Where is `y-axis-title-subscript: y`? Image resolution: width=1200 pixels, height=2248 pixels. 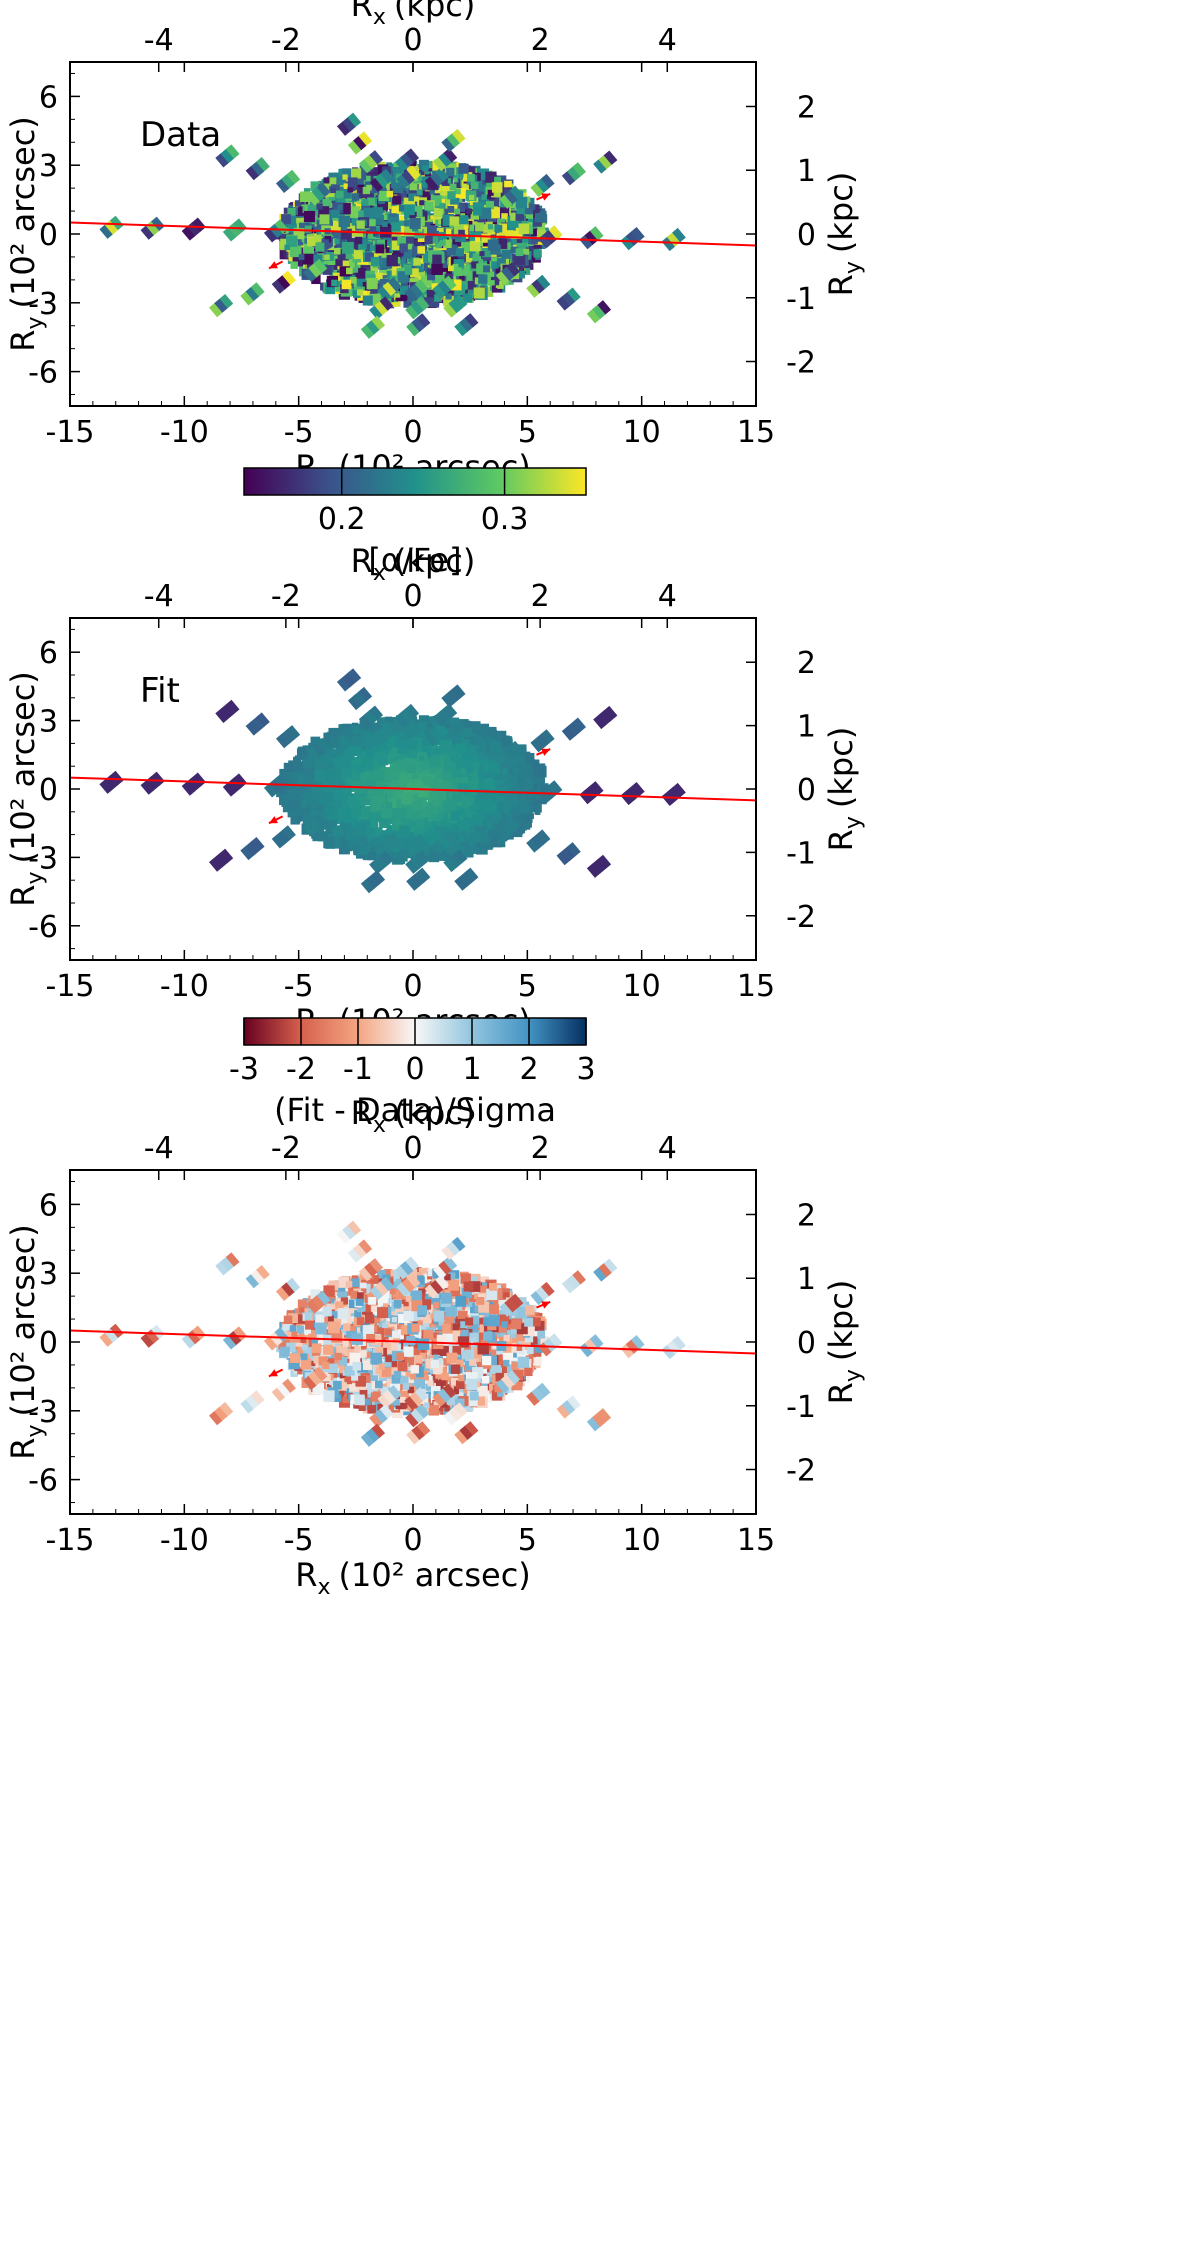 y-axis-title-subscript: y is located at coordinates (35, 323).